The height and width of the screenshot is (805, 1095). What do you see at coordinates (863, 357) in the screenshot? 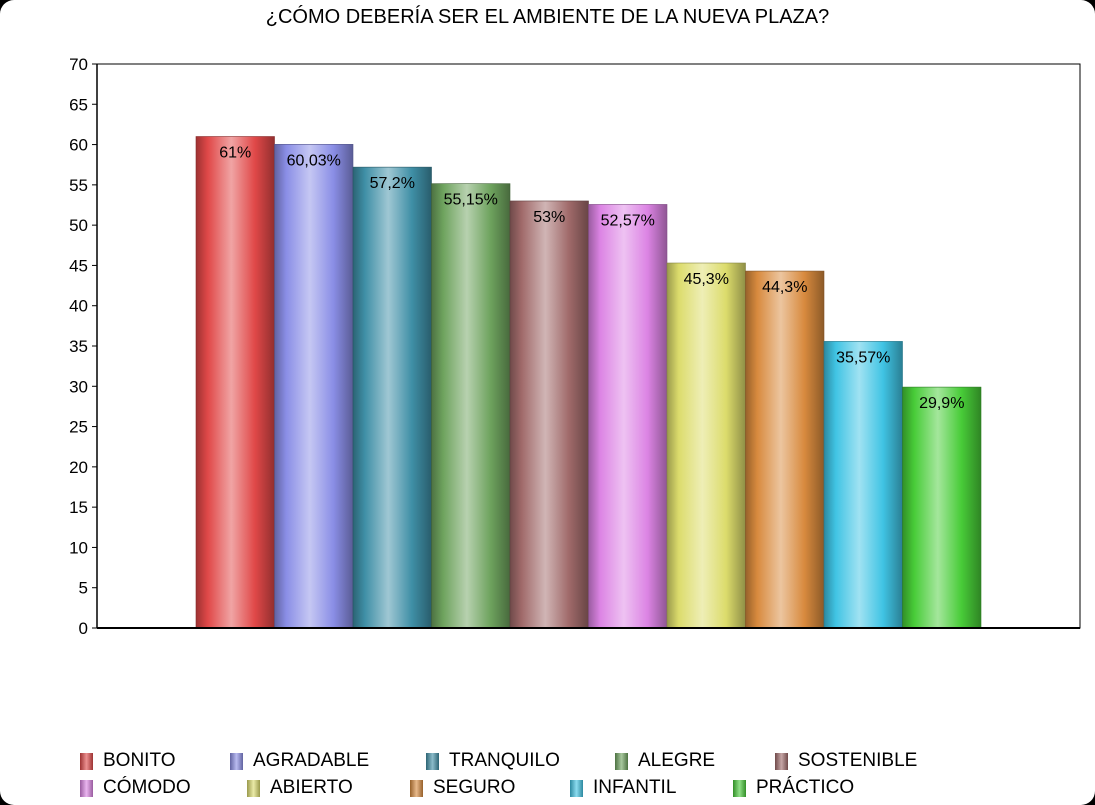
I see `data-label: 35,57%` at bounding box center [863, 357].